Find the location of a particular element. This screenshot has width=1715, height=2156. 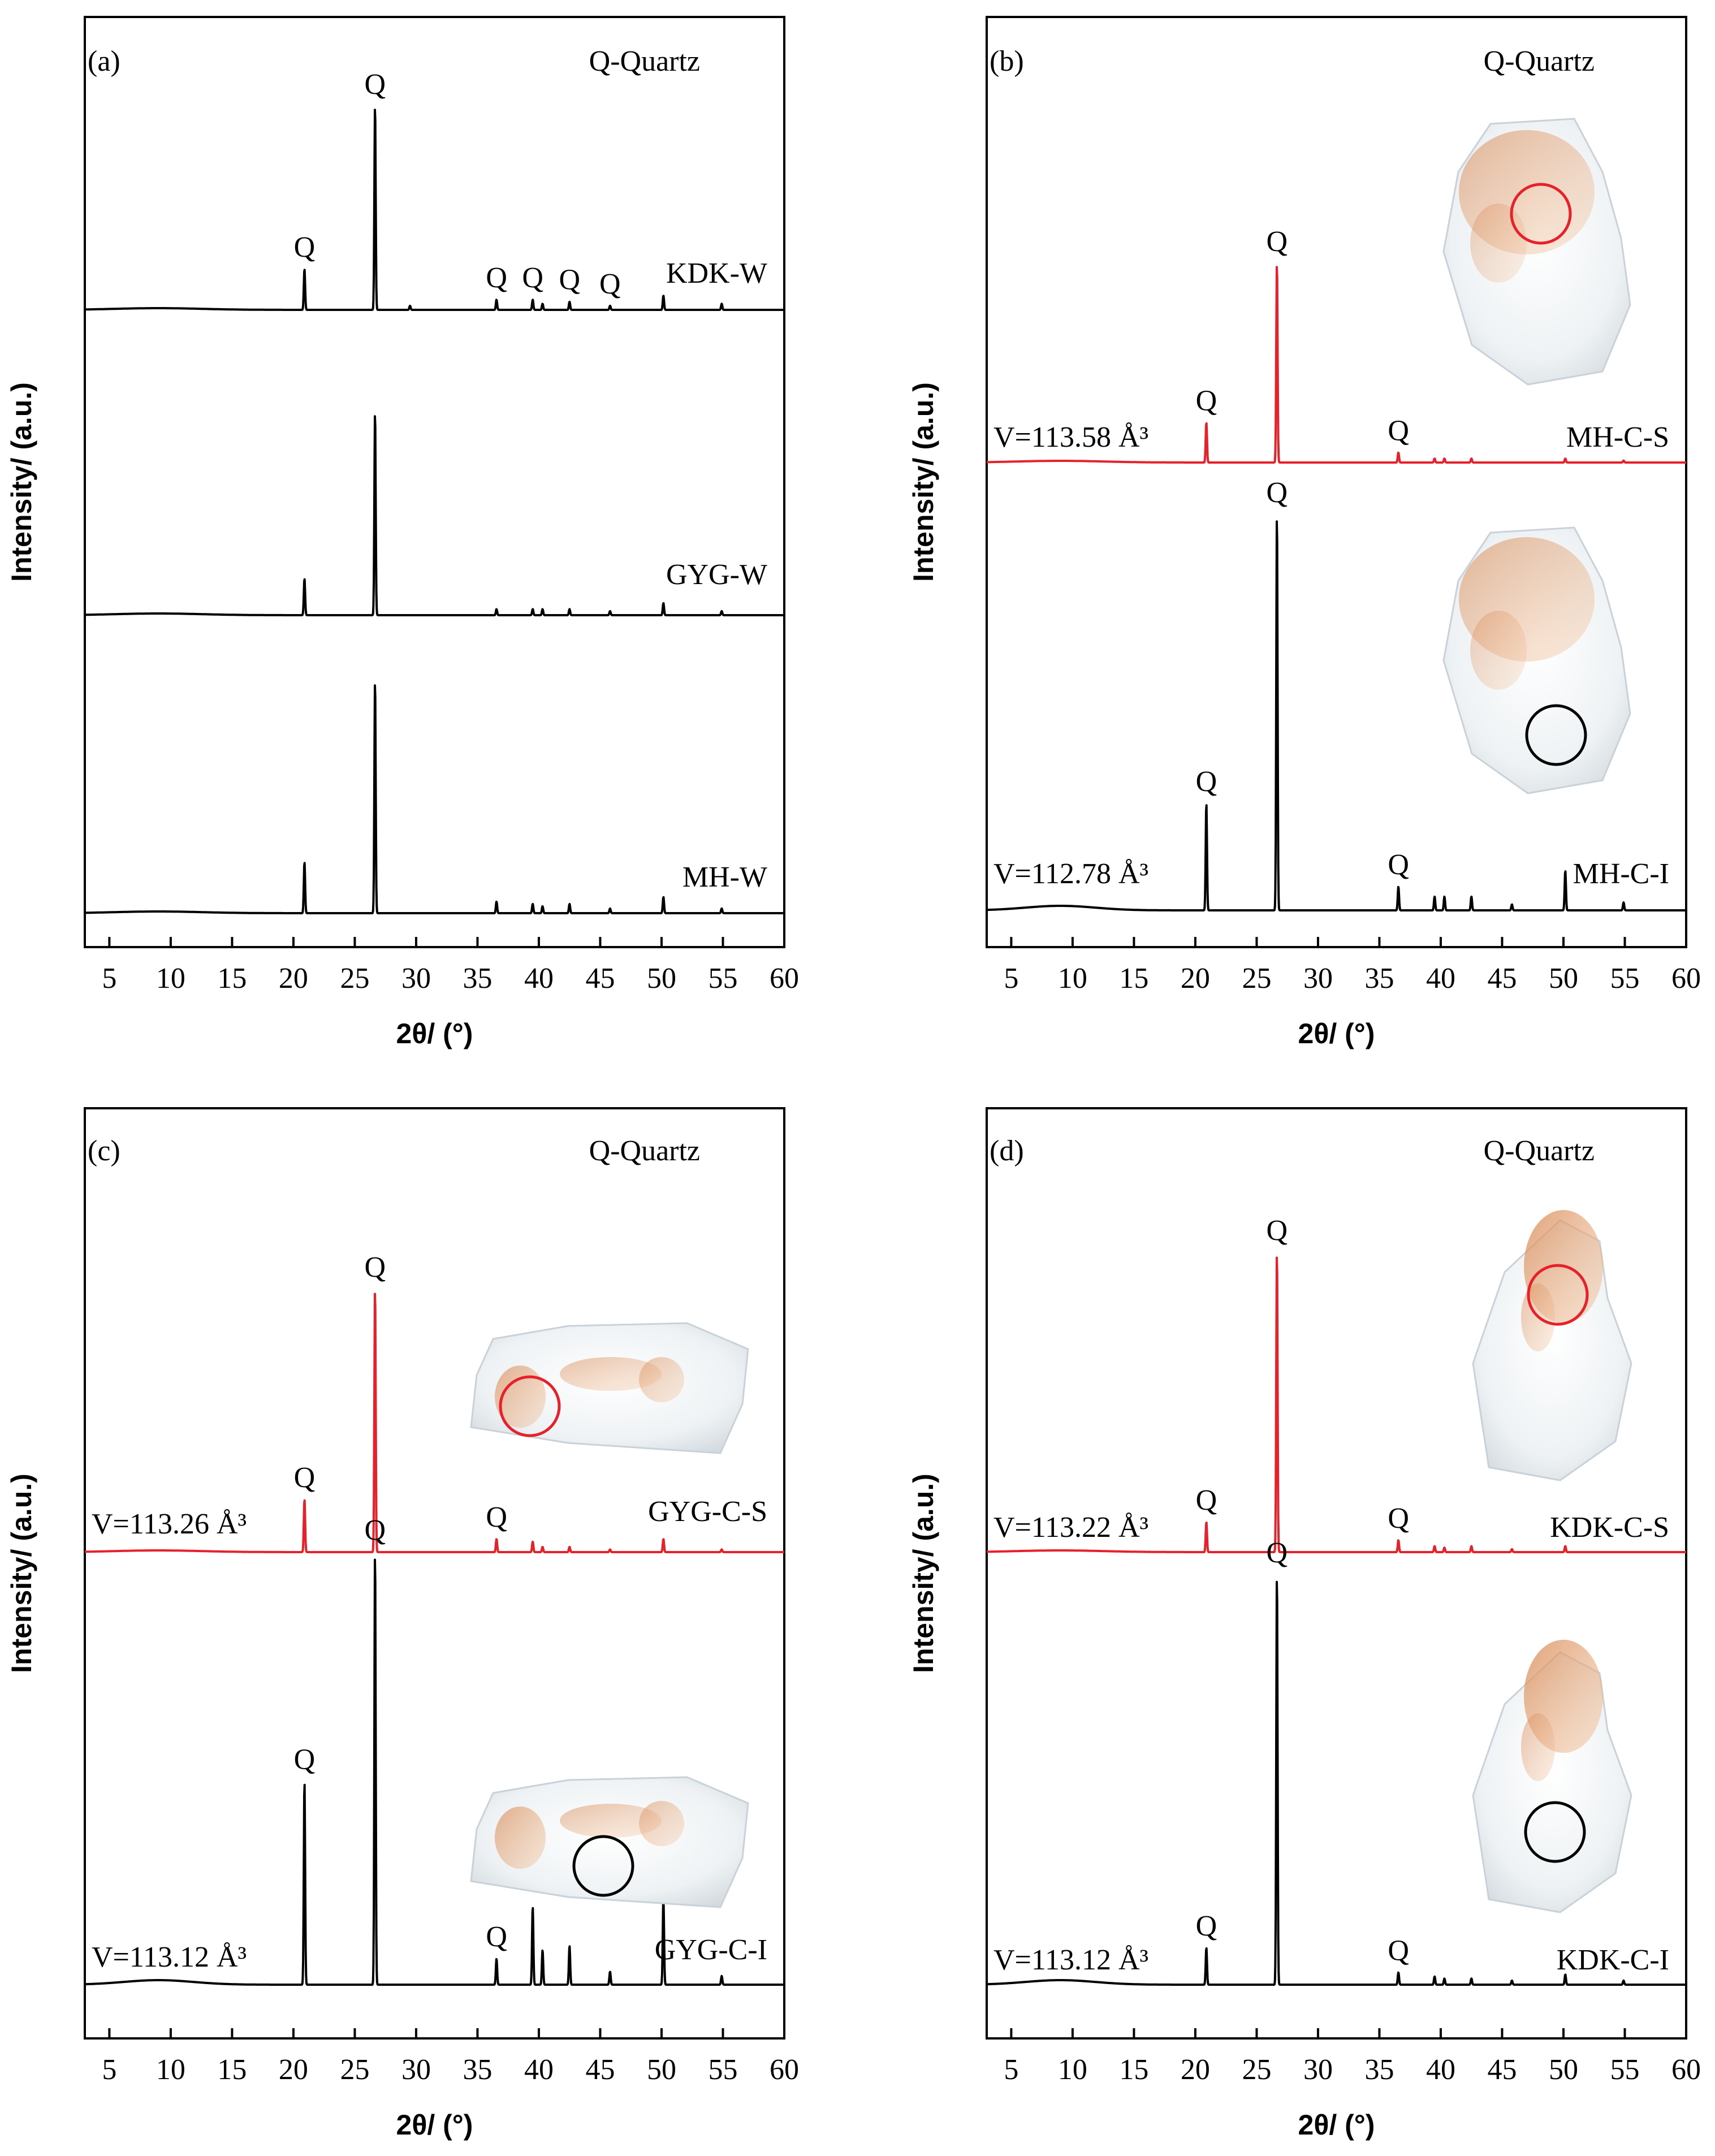

xrd-series-mh-c-s is located at coordinates (1336, 365).